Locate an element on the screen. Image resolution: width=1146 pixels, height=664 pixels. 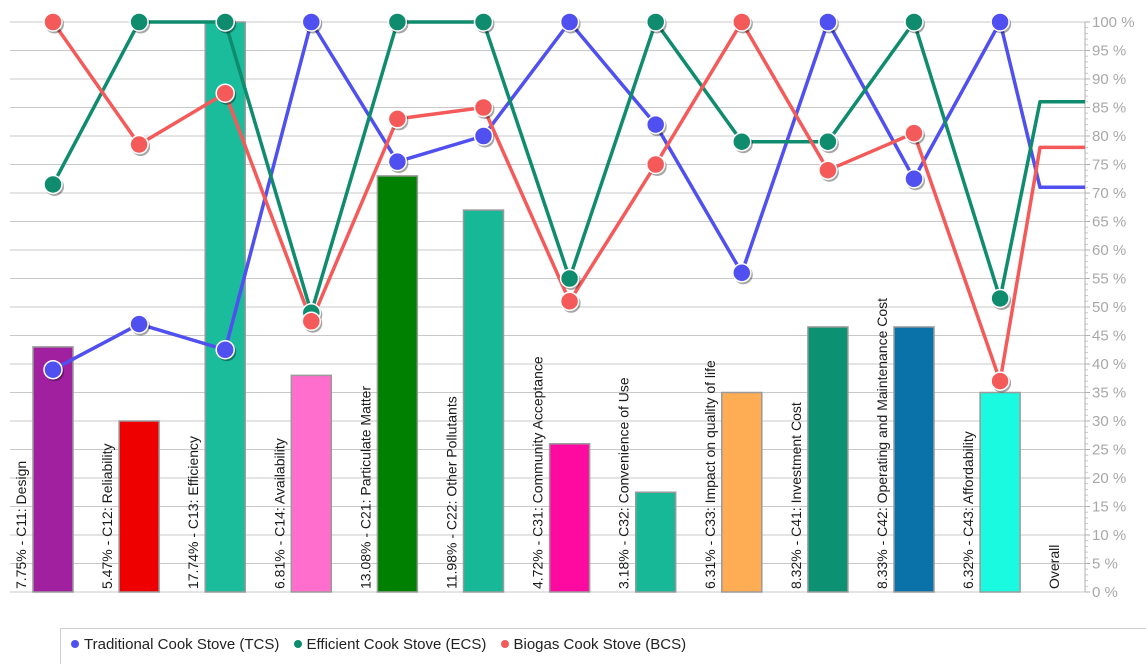
category-label: 6.81% - C14: Availability is located at coordinates (279, 513).